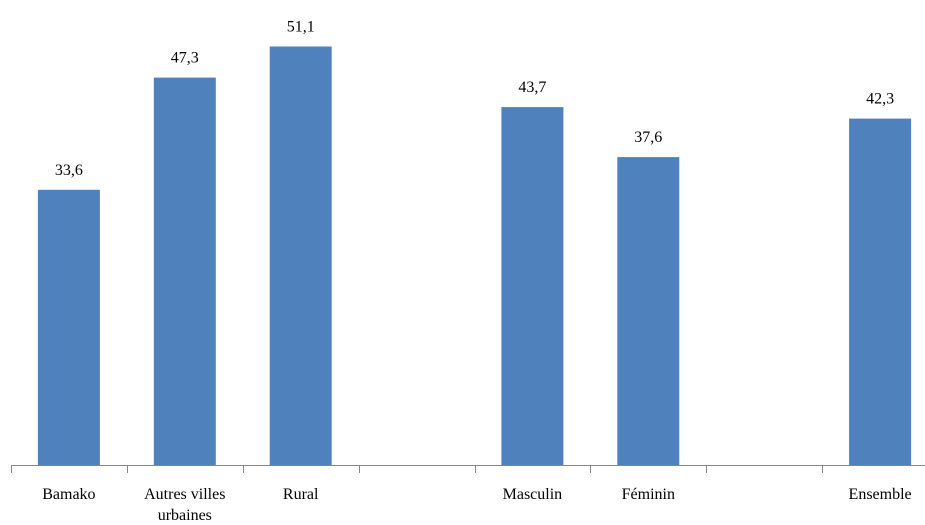  What do you see at coordinates (69, 170) in the screenshot?
I see `data-label-0: 33,6` at bounding box center [69, 170].